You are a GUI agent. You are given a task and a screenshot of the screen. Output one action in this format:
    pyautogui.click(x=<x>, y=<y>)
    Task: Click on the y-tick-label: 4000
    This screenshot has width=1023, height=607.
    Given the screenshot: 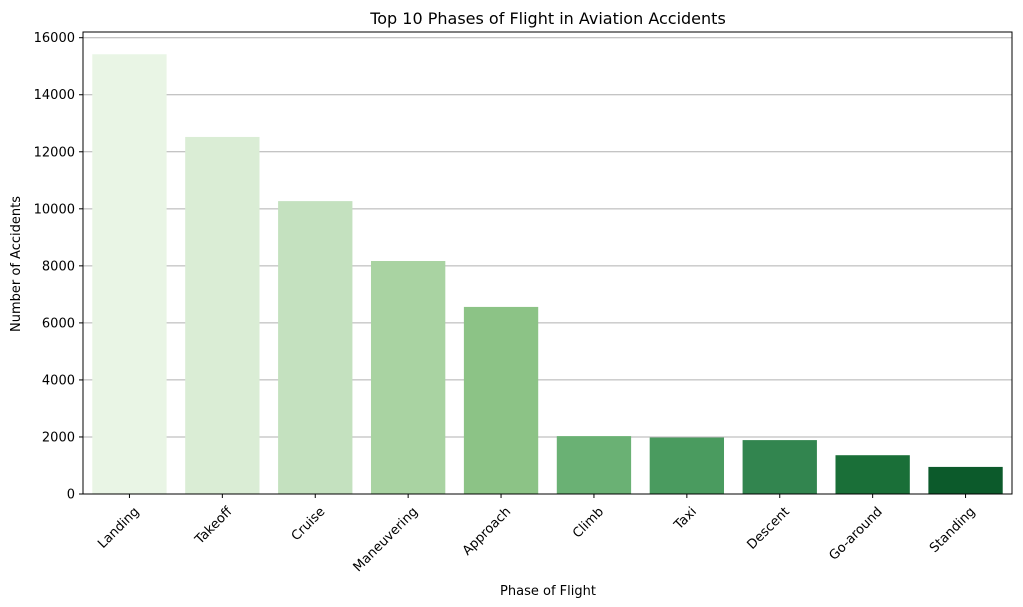 What is the action you would take?
    pyautogui.click(x=58, y=380)
    